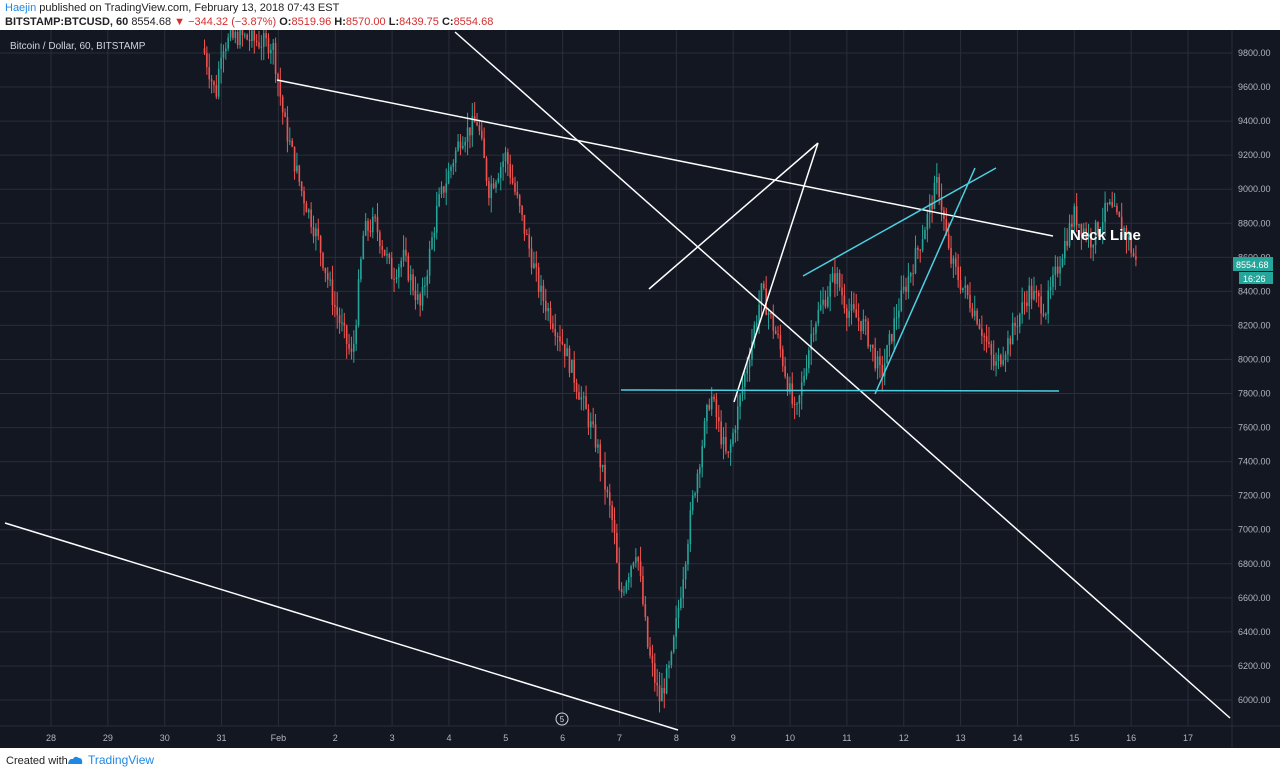 The width and height of the screenshot is (1280, 773). What do you see at coordinates (1254, 279) in the screenshot?
I see `bar-countdown-label: 16:26` at bounding box center [1254, 279].